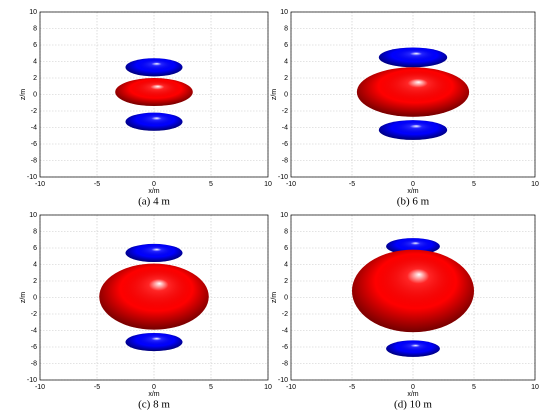  I want to click on caption: (b) 6 m, so click(413, 202).